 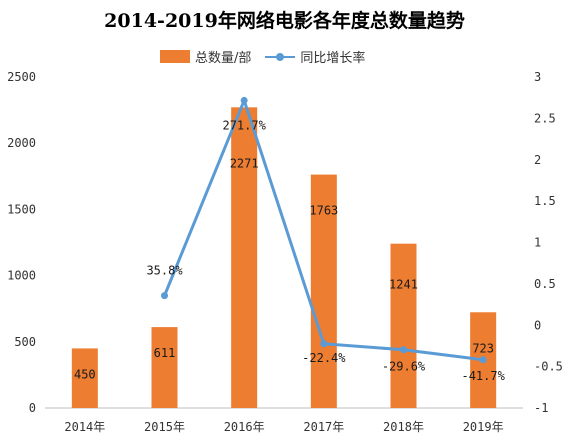 What do you see at coordinates (323, 211) in the screenshot?
I see `bar-data-label: 1763` at bounding box center [323, 211].